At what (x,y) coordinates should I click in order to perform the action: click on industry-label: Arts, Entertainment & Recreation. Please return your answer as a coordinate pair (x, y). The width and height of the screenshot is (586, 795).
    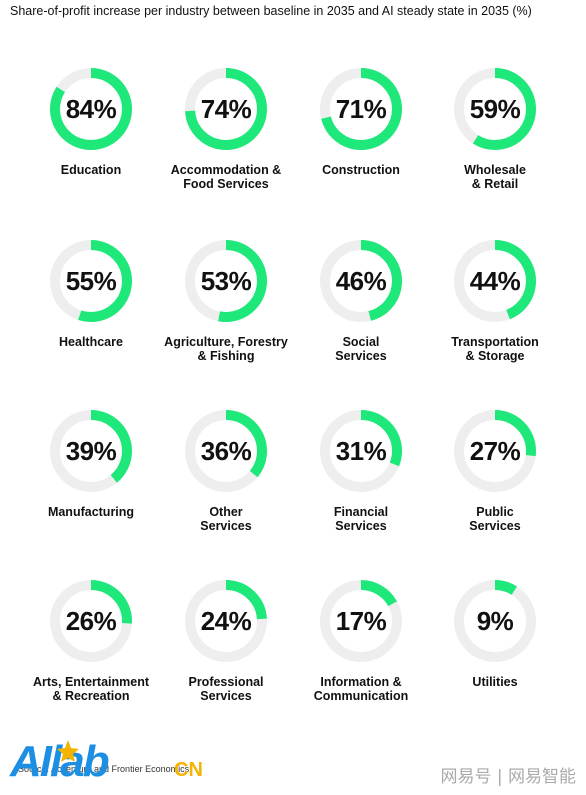
    Looking at the image, I should click on (91, 689).